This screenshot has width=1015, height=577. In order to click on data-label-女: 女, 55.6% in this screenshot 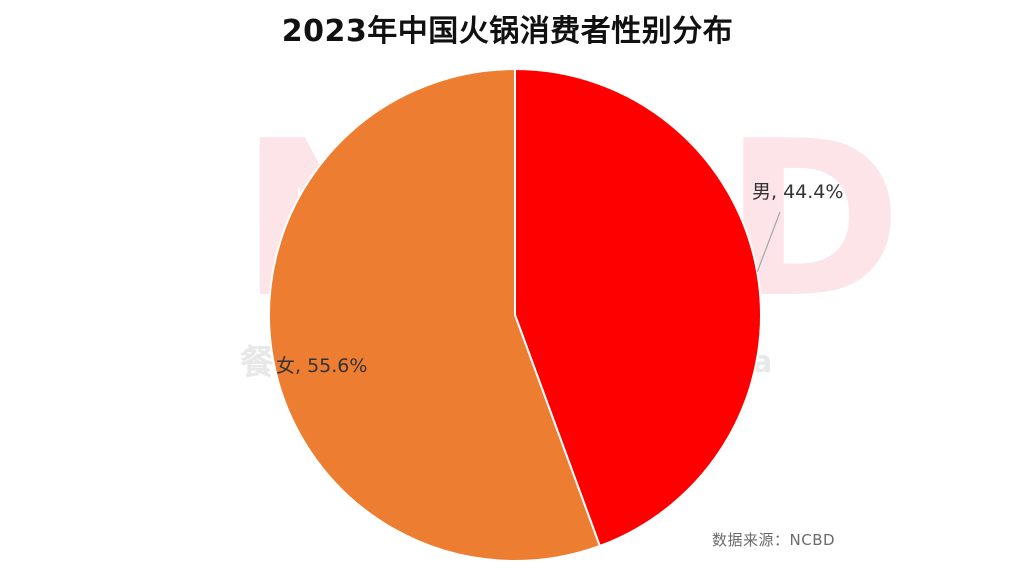, I will do `click(321, 366)`.